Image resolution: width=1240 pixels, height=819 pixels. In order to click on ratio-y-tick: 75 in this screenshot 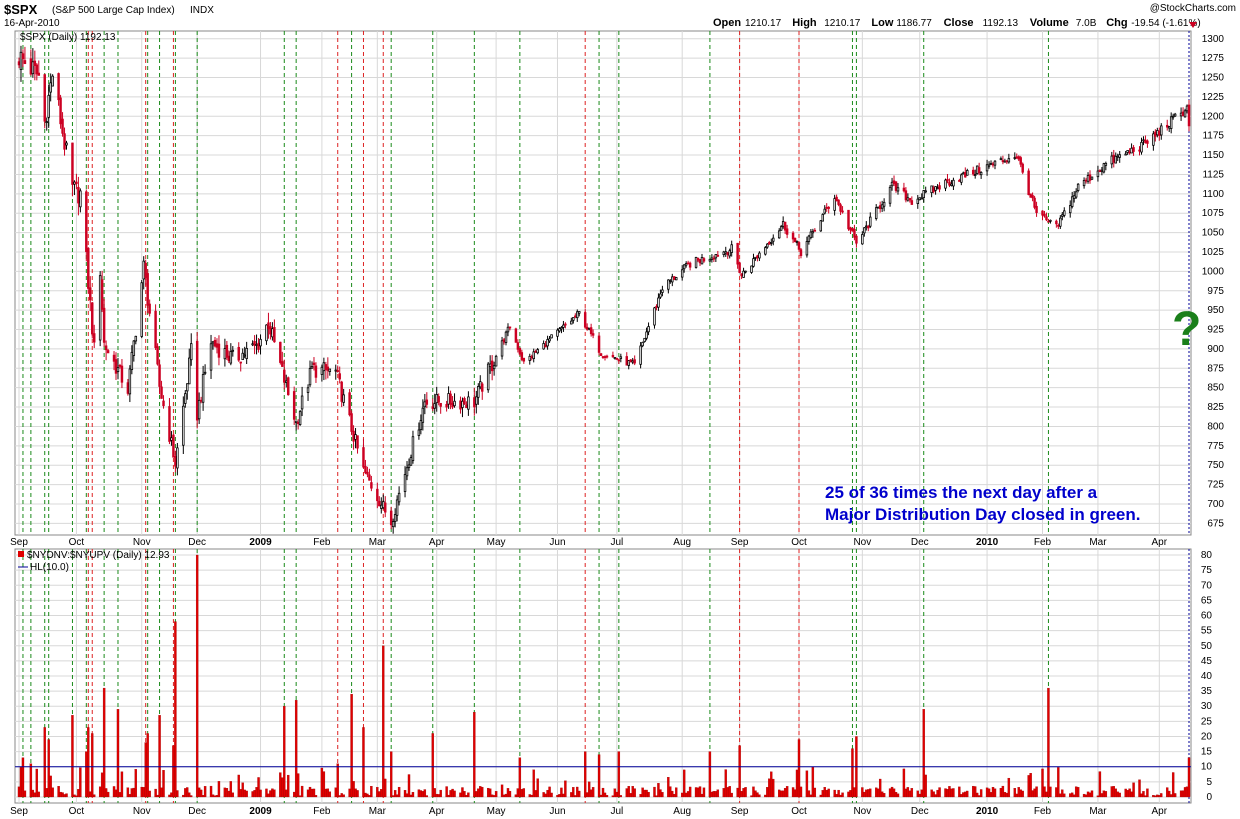, I will do `click(1207, 570)`.